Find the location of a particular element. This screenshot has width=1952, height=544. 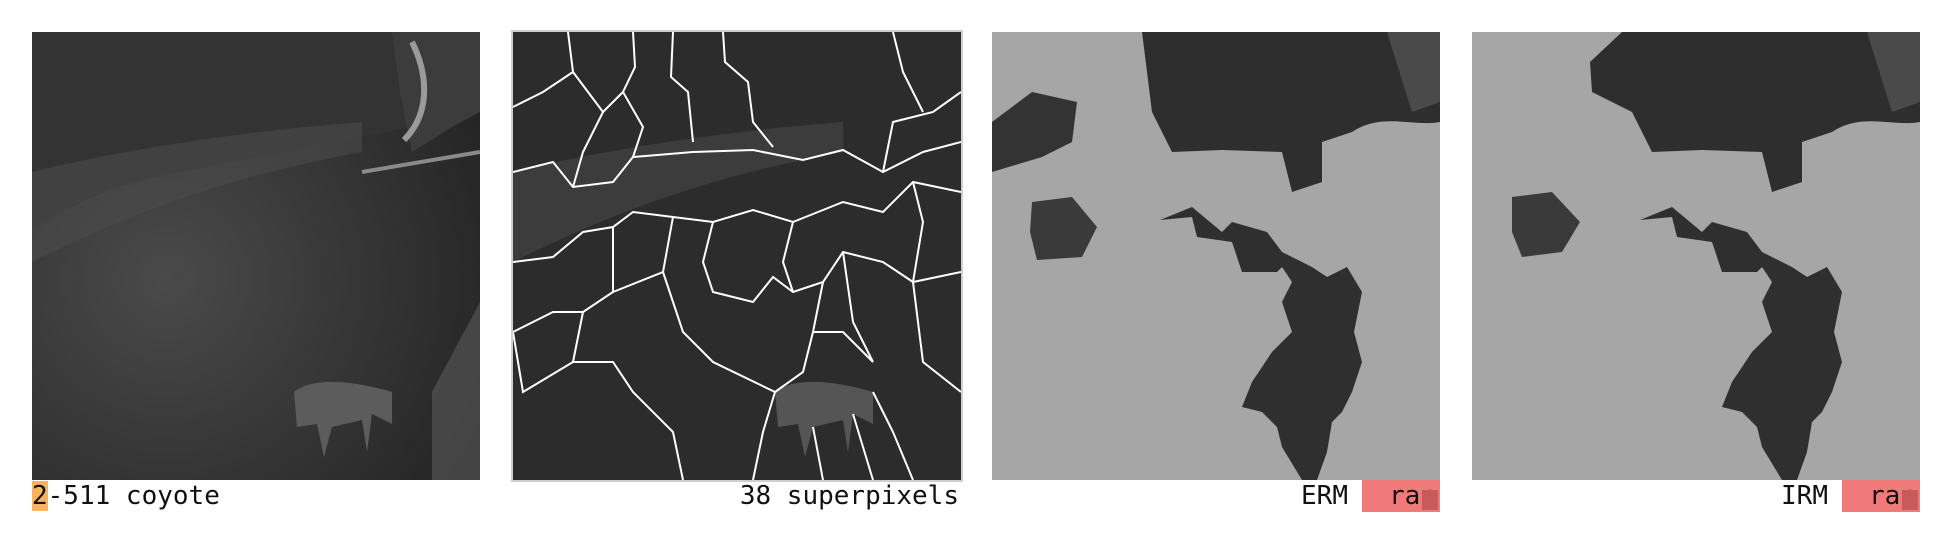

erm-label: ERM is located at coordinates (1324, 496).